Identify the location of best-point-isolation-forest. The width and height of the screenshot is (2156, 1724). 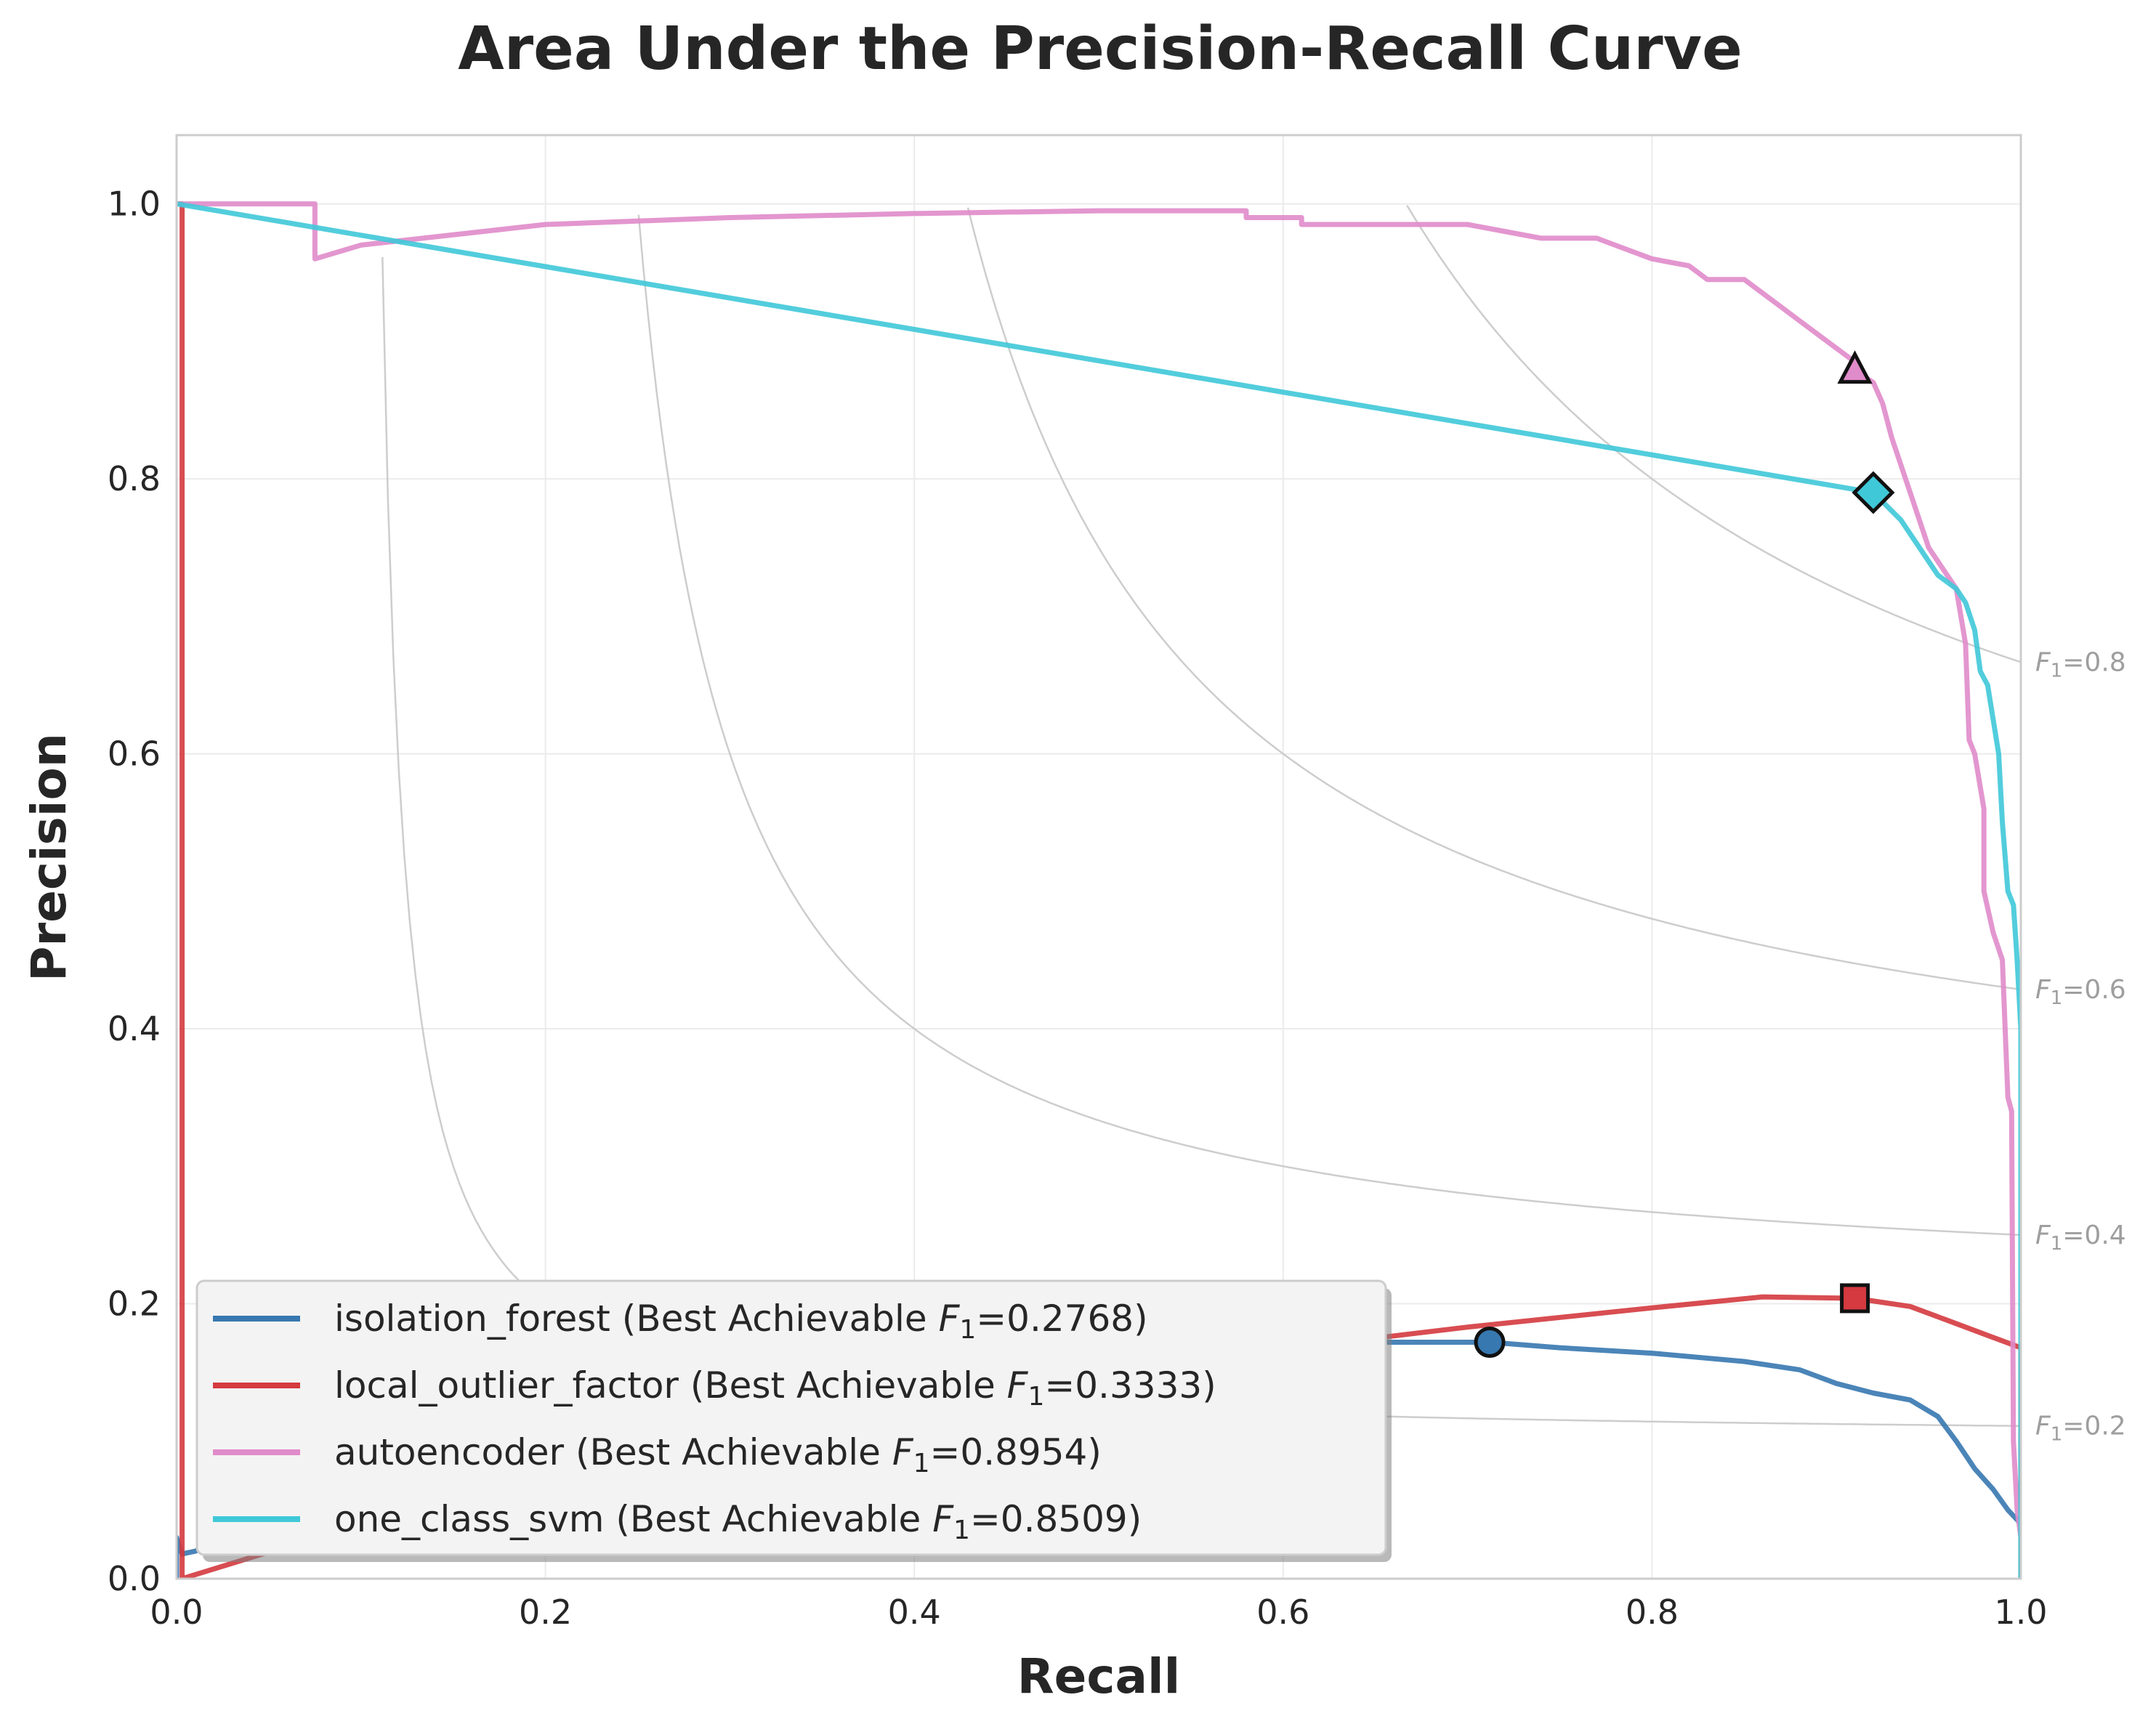
(1490, 1343).